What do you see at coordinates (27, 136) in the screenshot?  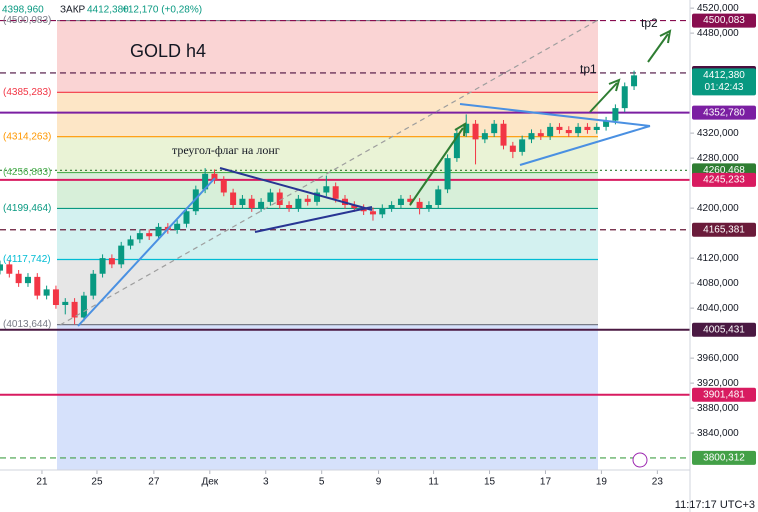 I see `fib-label: (4314,263)` at bounding box center [27, 136].